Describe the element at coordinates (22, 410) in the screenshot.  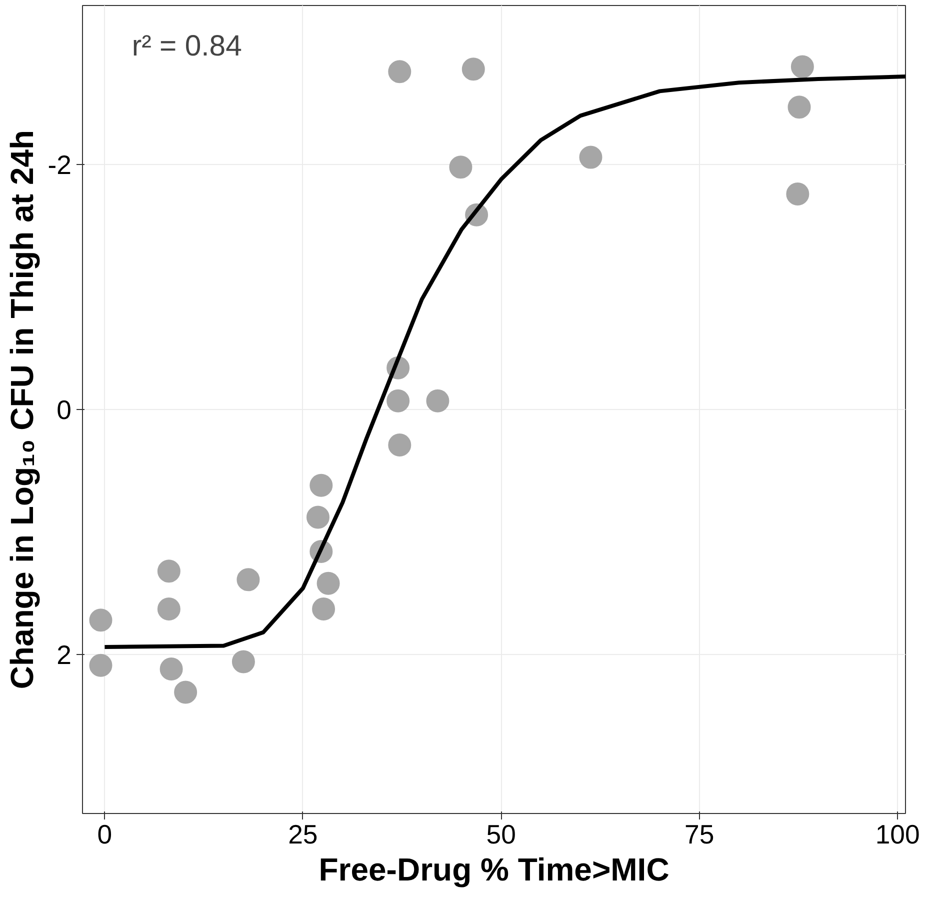
I see `y-axis-title: Change in Log₁₀ CFU in Thigh at 24h` at that location.